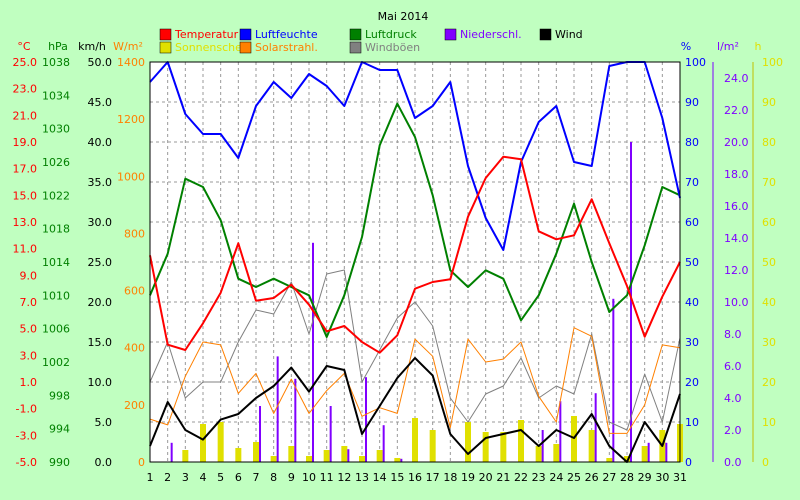 The height and width of the screenshot is (500, 800). What do you see at coordinates (25, 195) in the screenshot?
I see `axis-tick-temperature: 15.0` at bounding box center [25, 195].